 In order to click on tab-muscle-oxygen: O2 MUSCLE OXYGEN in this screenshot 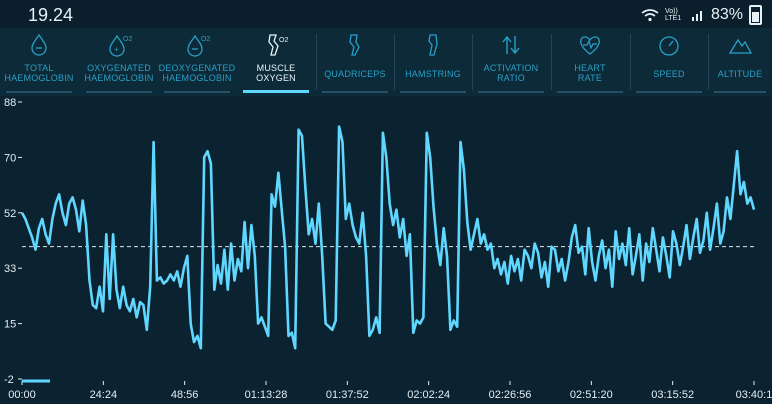, I will do `click(276, 62)`.